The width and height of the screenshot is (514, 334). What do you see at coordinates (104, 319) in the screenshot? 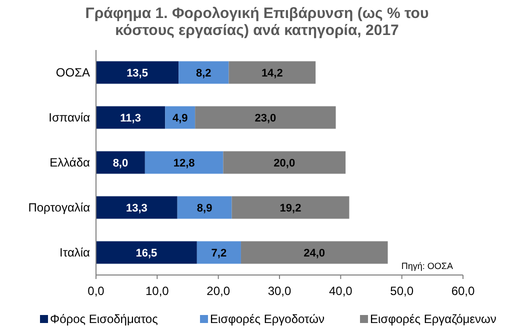
I see `legend-label: Φόρος Εισοδήματος` at bounding box center [104, 319].